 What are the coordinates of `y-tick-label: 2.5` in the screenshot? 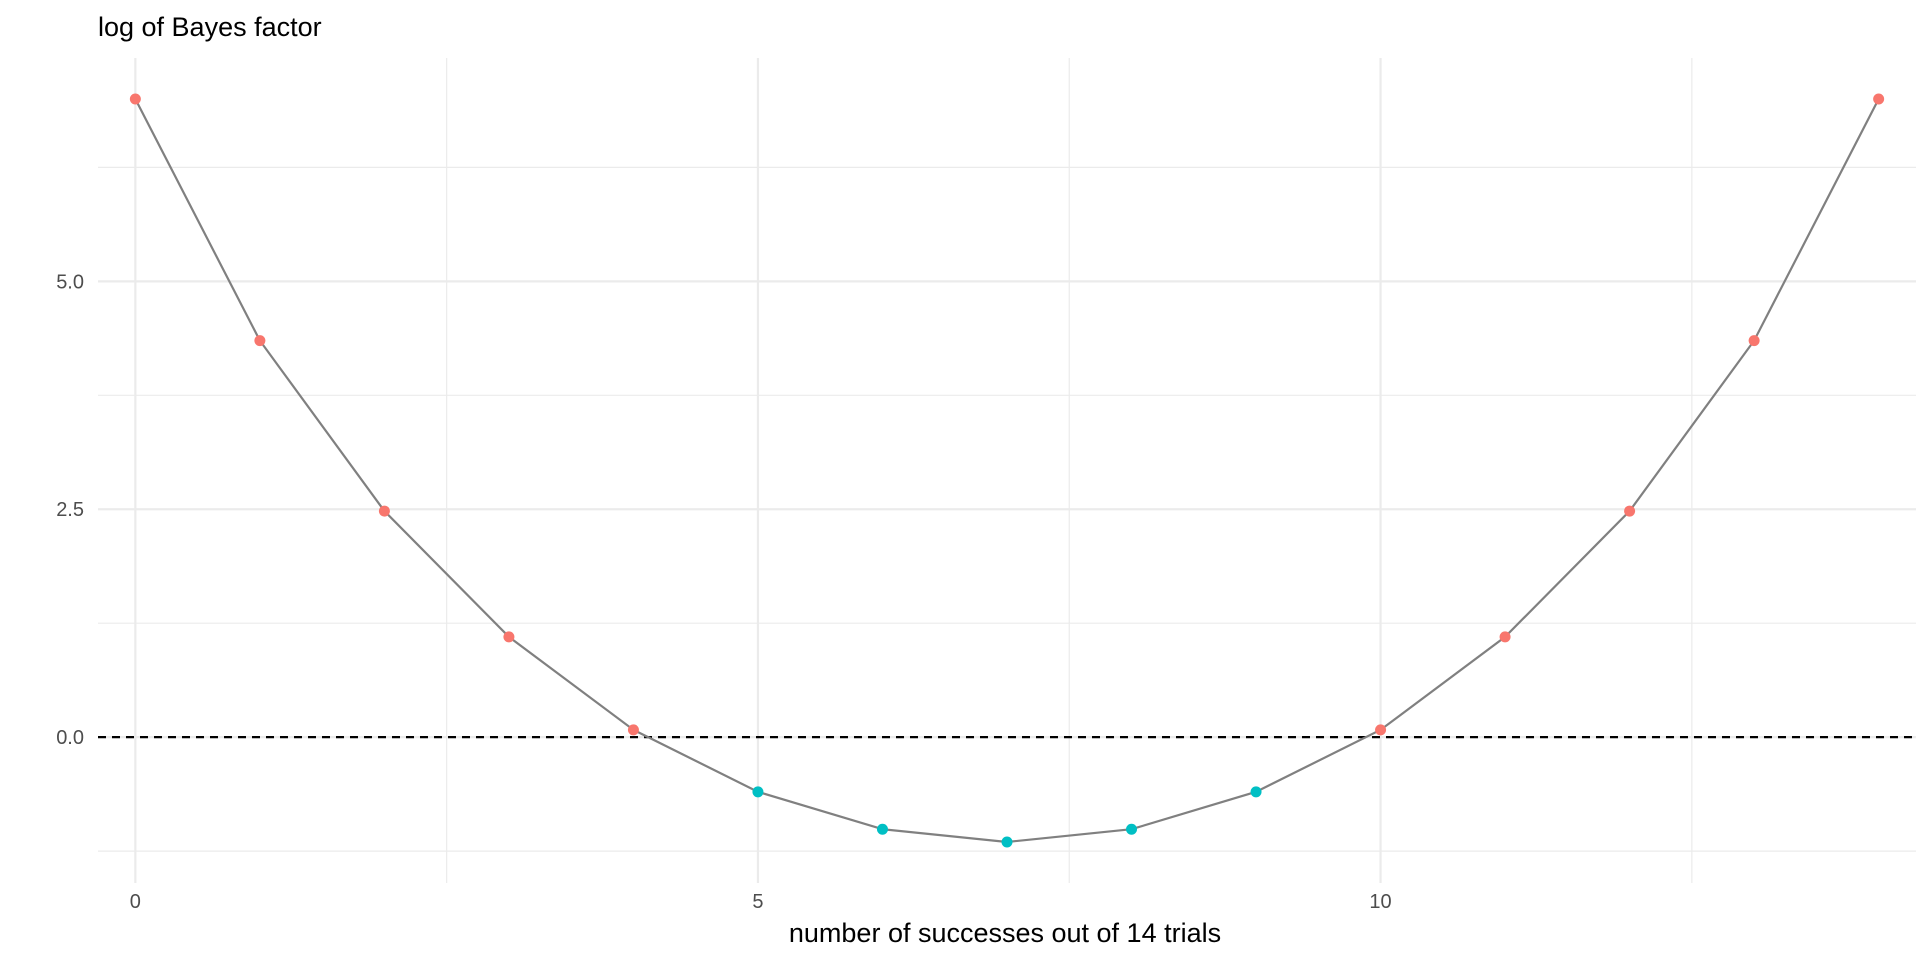 It's located at (70, 510).